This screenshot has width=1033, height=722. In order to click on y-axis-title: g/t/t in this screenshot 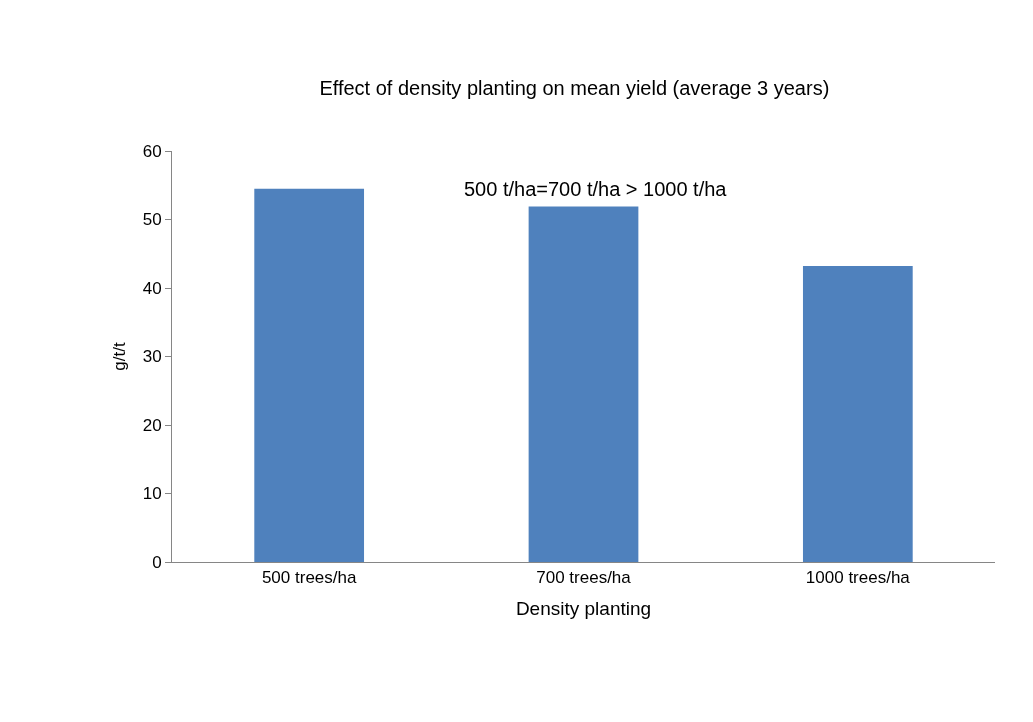, I will do `click(120, 356)`.